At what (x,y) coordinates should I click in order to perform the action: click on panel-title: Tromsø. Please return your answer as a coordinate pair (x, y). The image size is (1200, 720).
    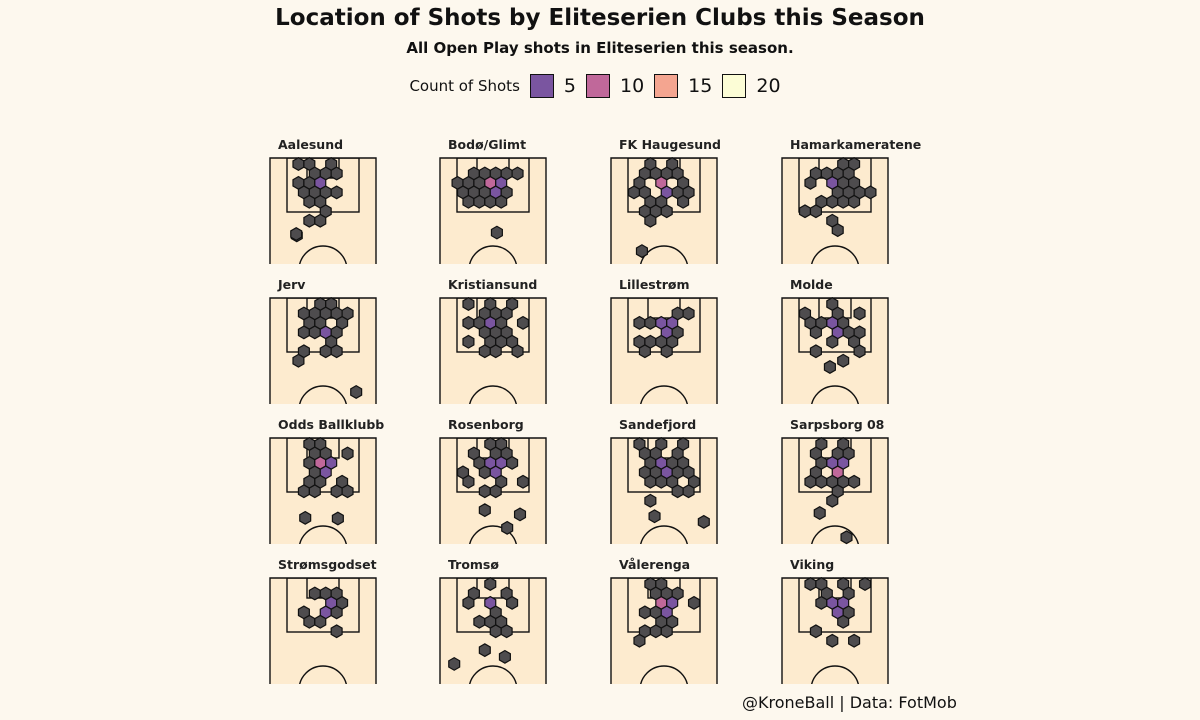
    Looking at the image, I should click on (473, 564).